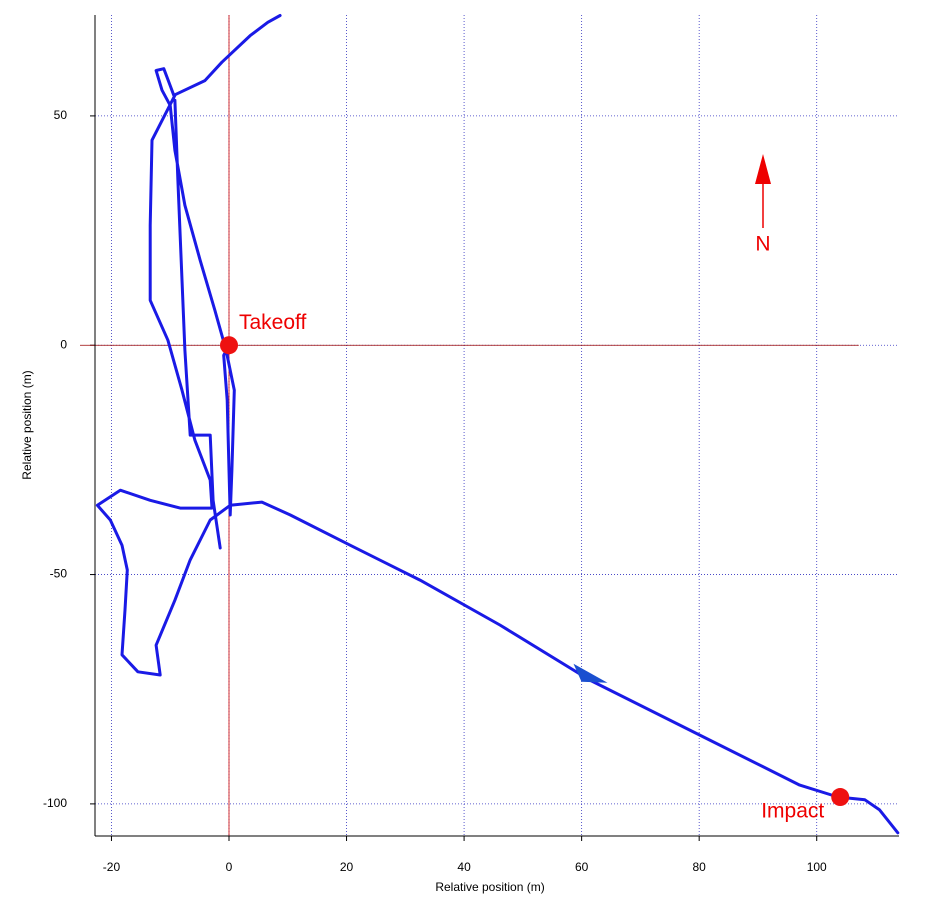 The height and width of the screenshot is (898, 932). I want to click on y-tick-label: 0, so click(63, 344).